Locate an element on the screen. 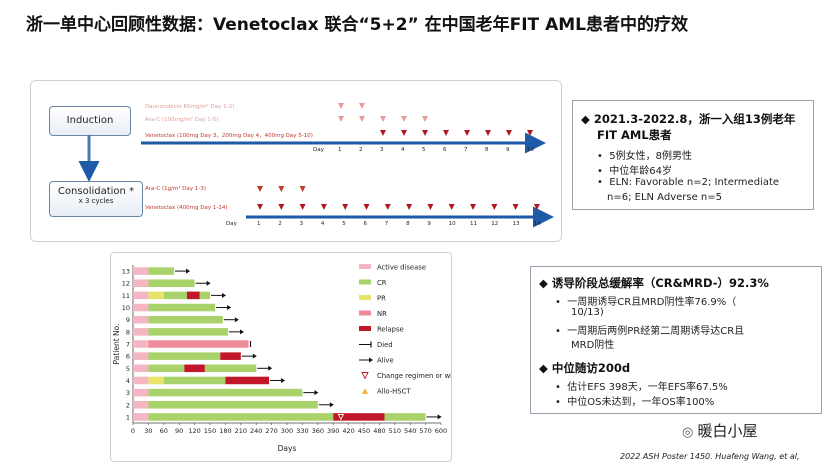 This screenshot has width=832, height=468. y-tick-label: 12 is located at coordinates (126, 284).